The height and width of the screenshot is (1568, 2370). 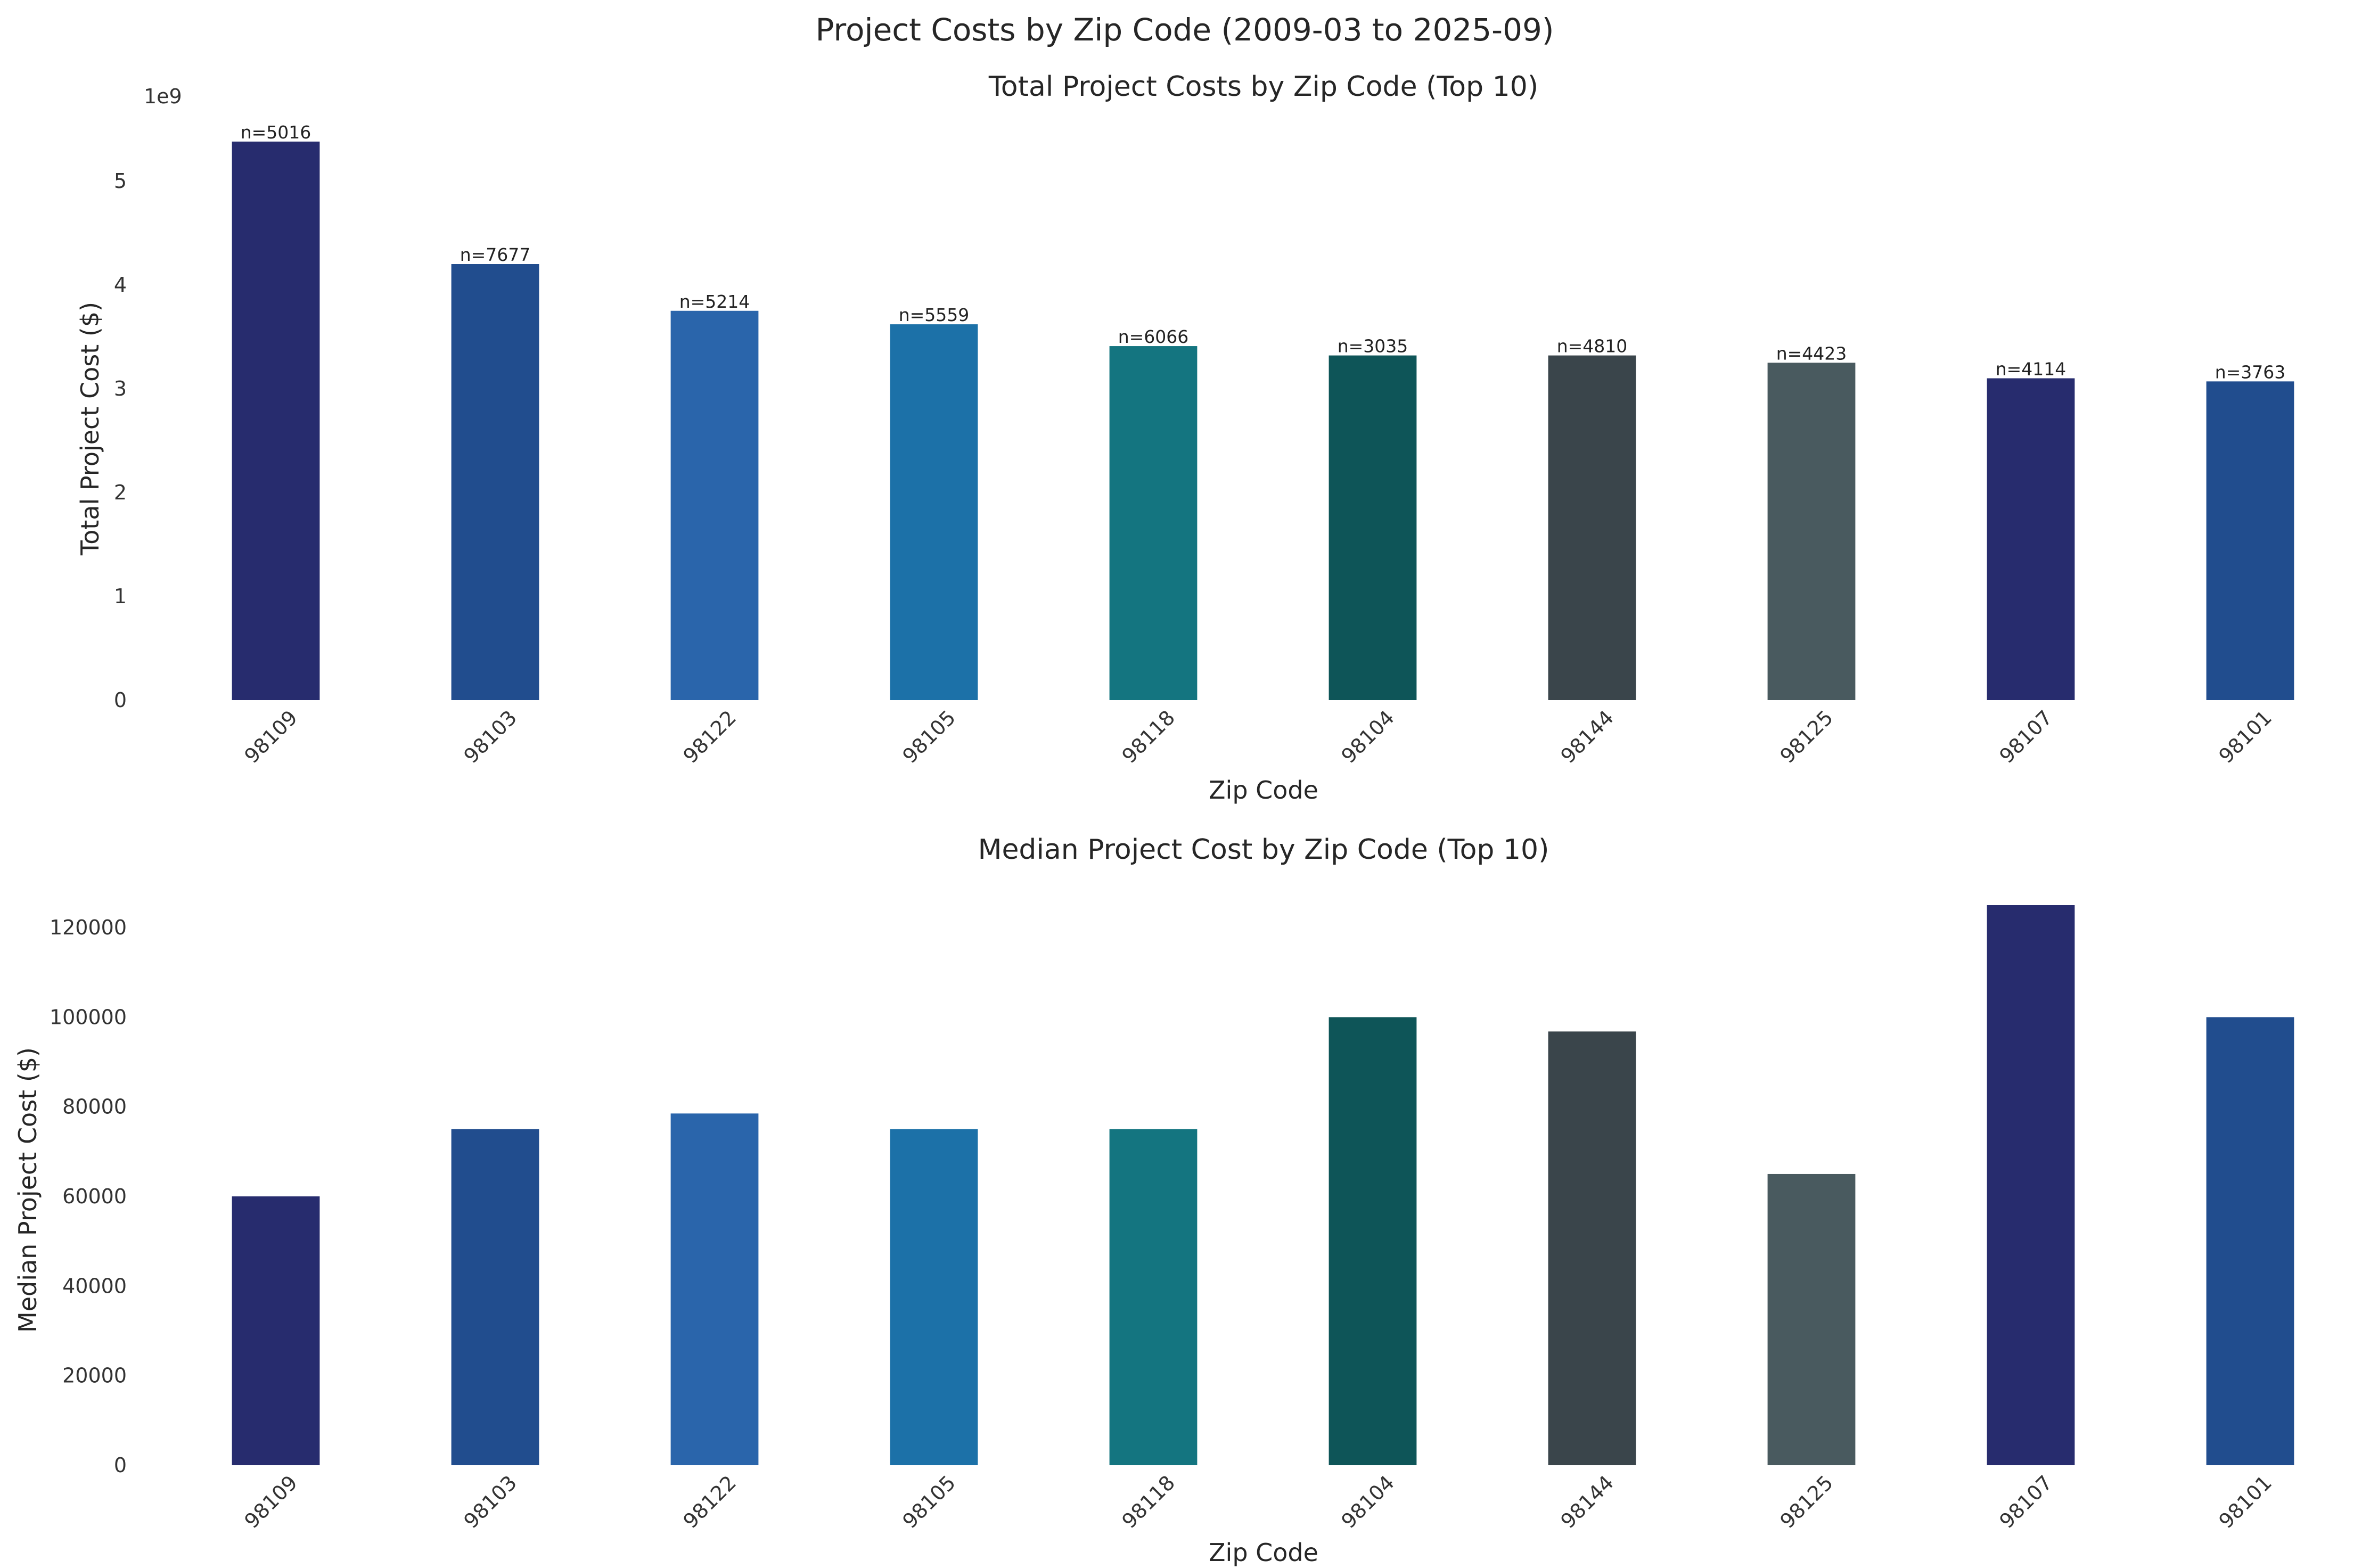 I want to click on median-cost-x-tick-label: 98104, so click(x=1368, y=1502).